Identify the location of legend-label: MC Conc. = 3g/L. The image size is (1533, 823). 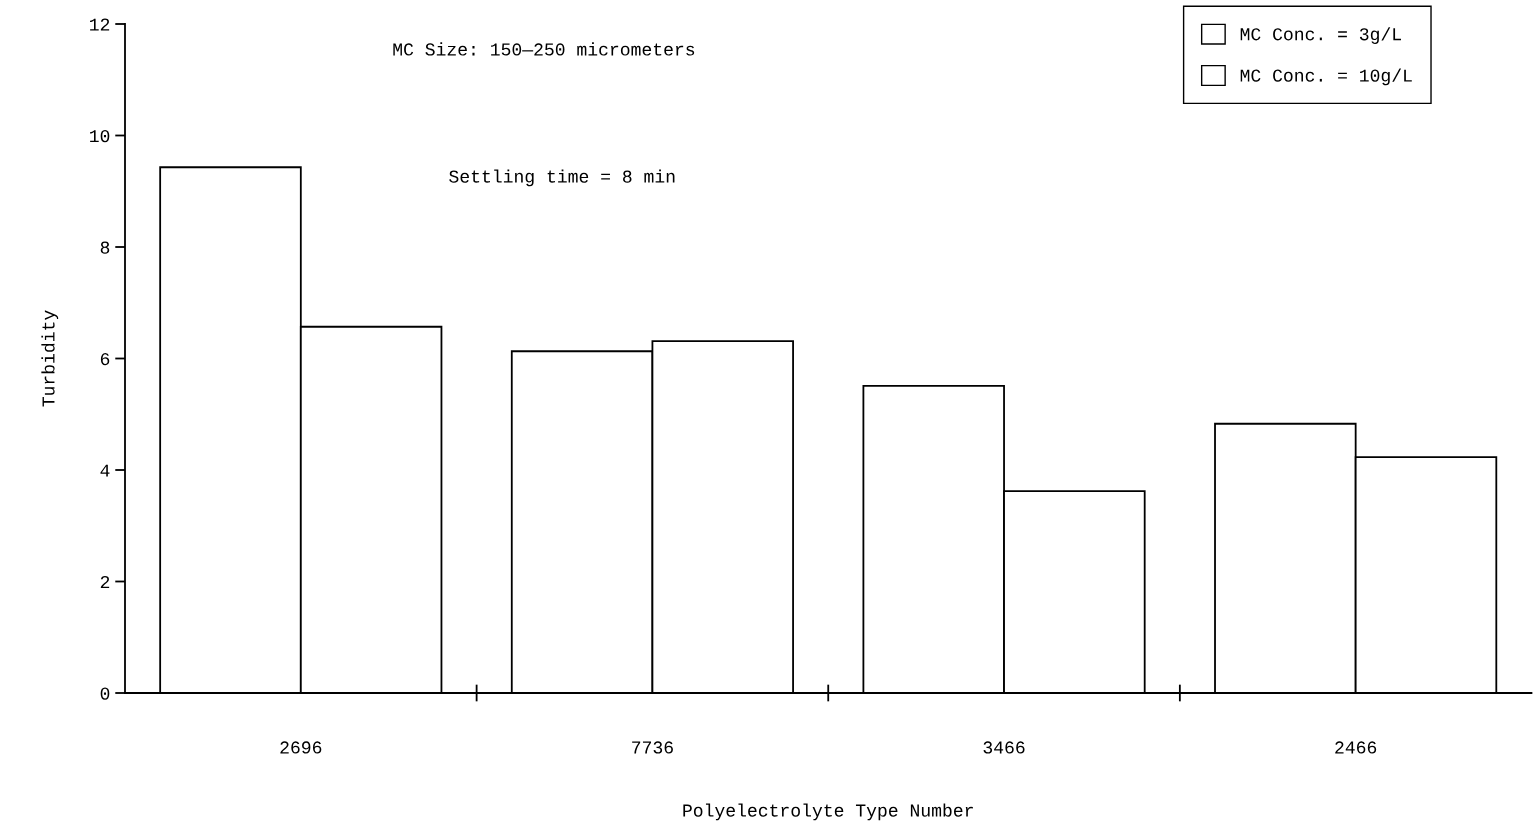
(1320, 35).